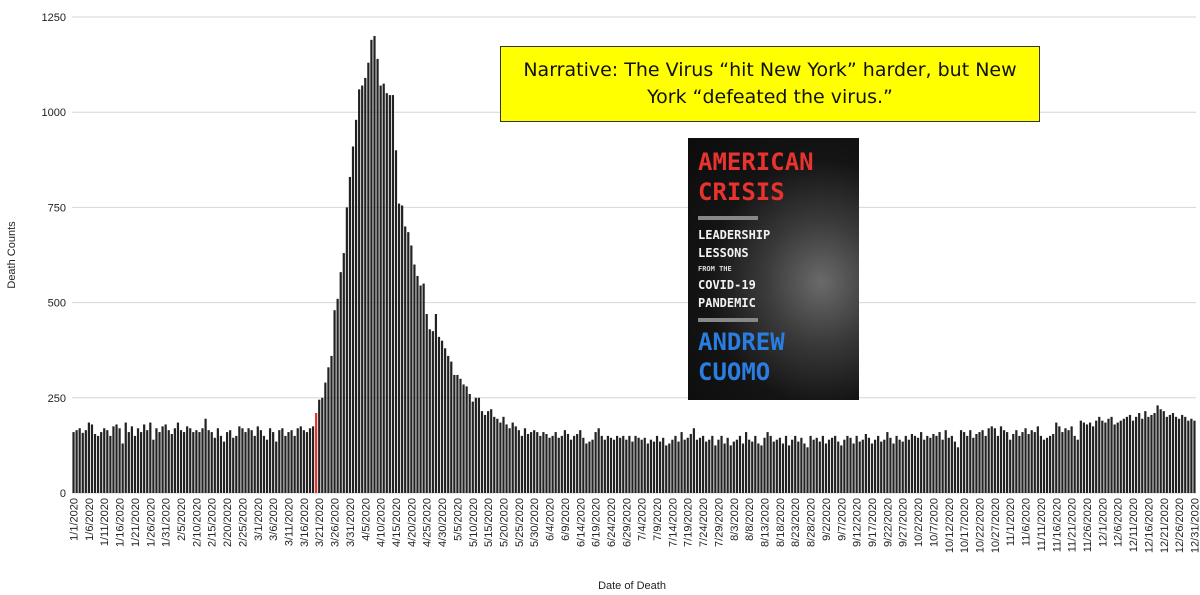  What do you see at coordinates (734, 235) in the screenshot?
I see `book-subtitle: LEADERSHIP` at bounding box center [734, 235].